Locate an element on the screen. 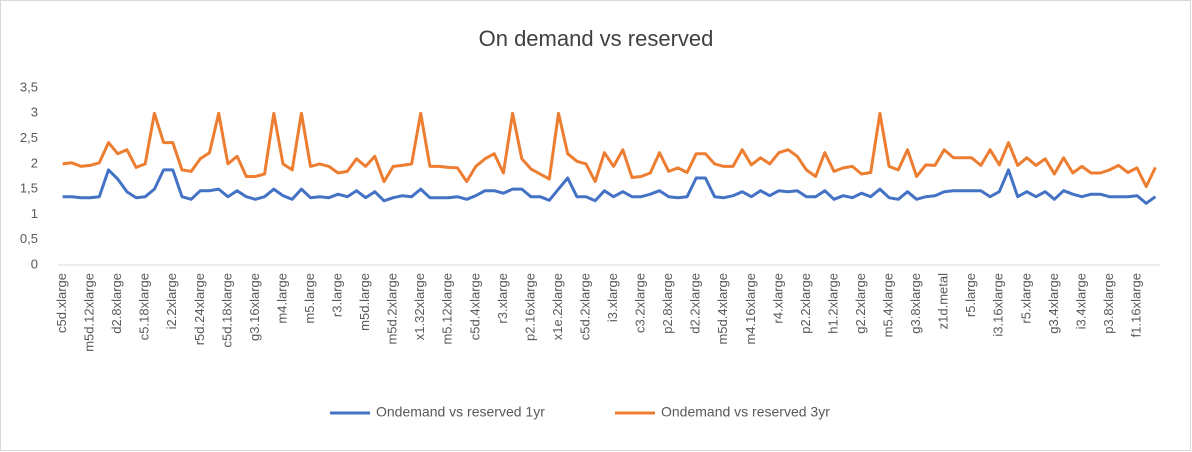 The width and height of the screenshot is (1192, 452). x-tick-label: x1e.2xlarge is located at coordinates (557, 306).